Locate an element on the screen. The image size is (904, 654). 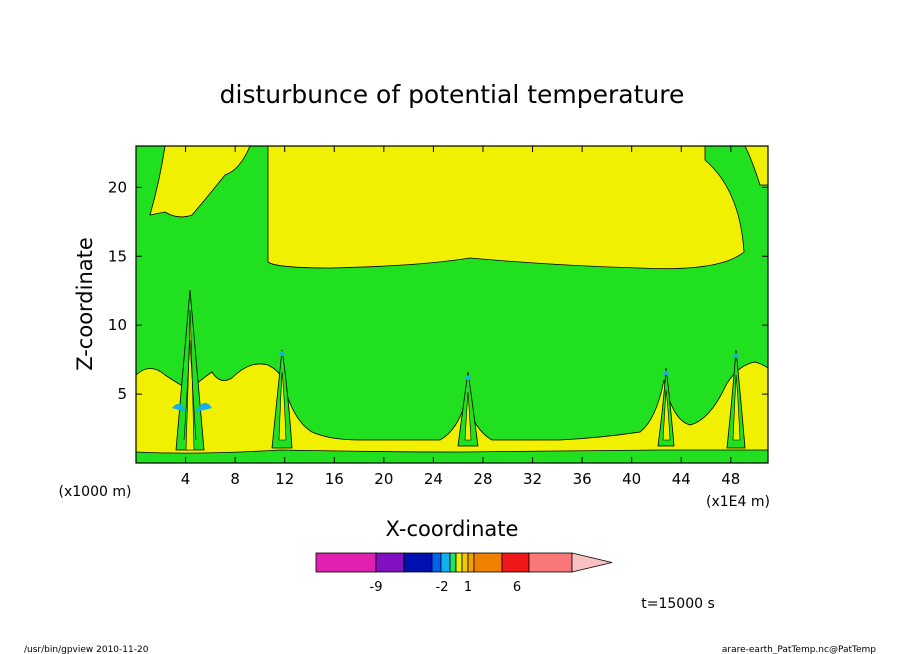
x-tick-label: 36 is located at coordinates (582, 479).